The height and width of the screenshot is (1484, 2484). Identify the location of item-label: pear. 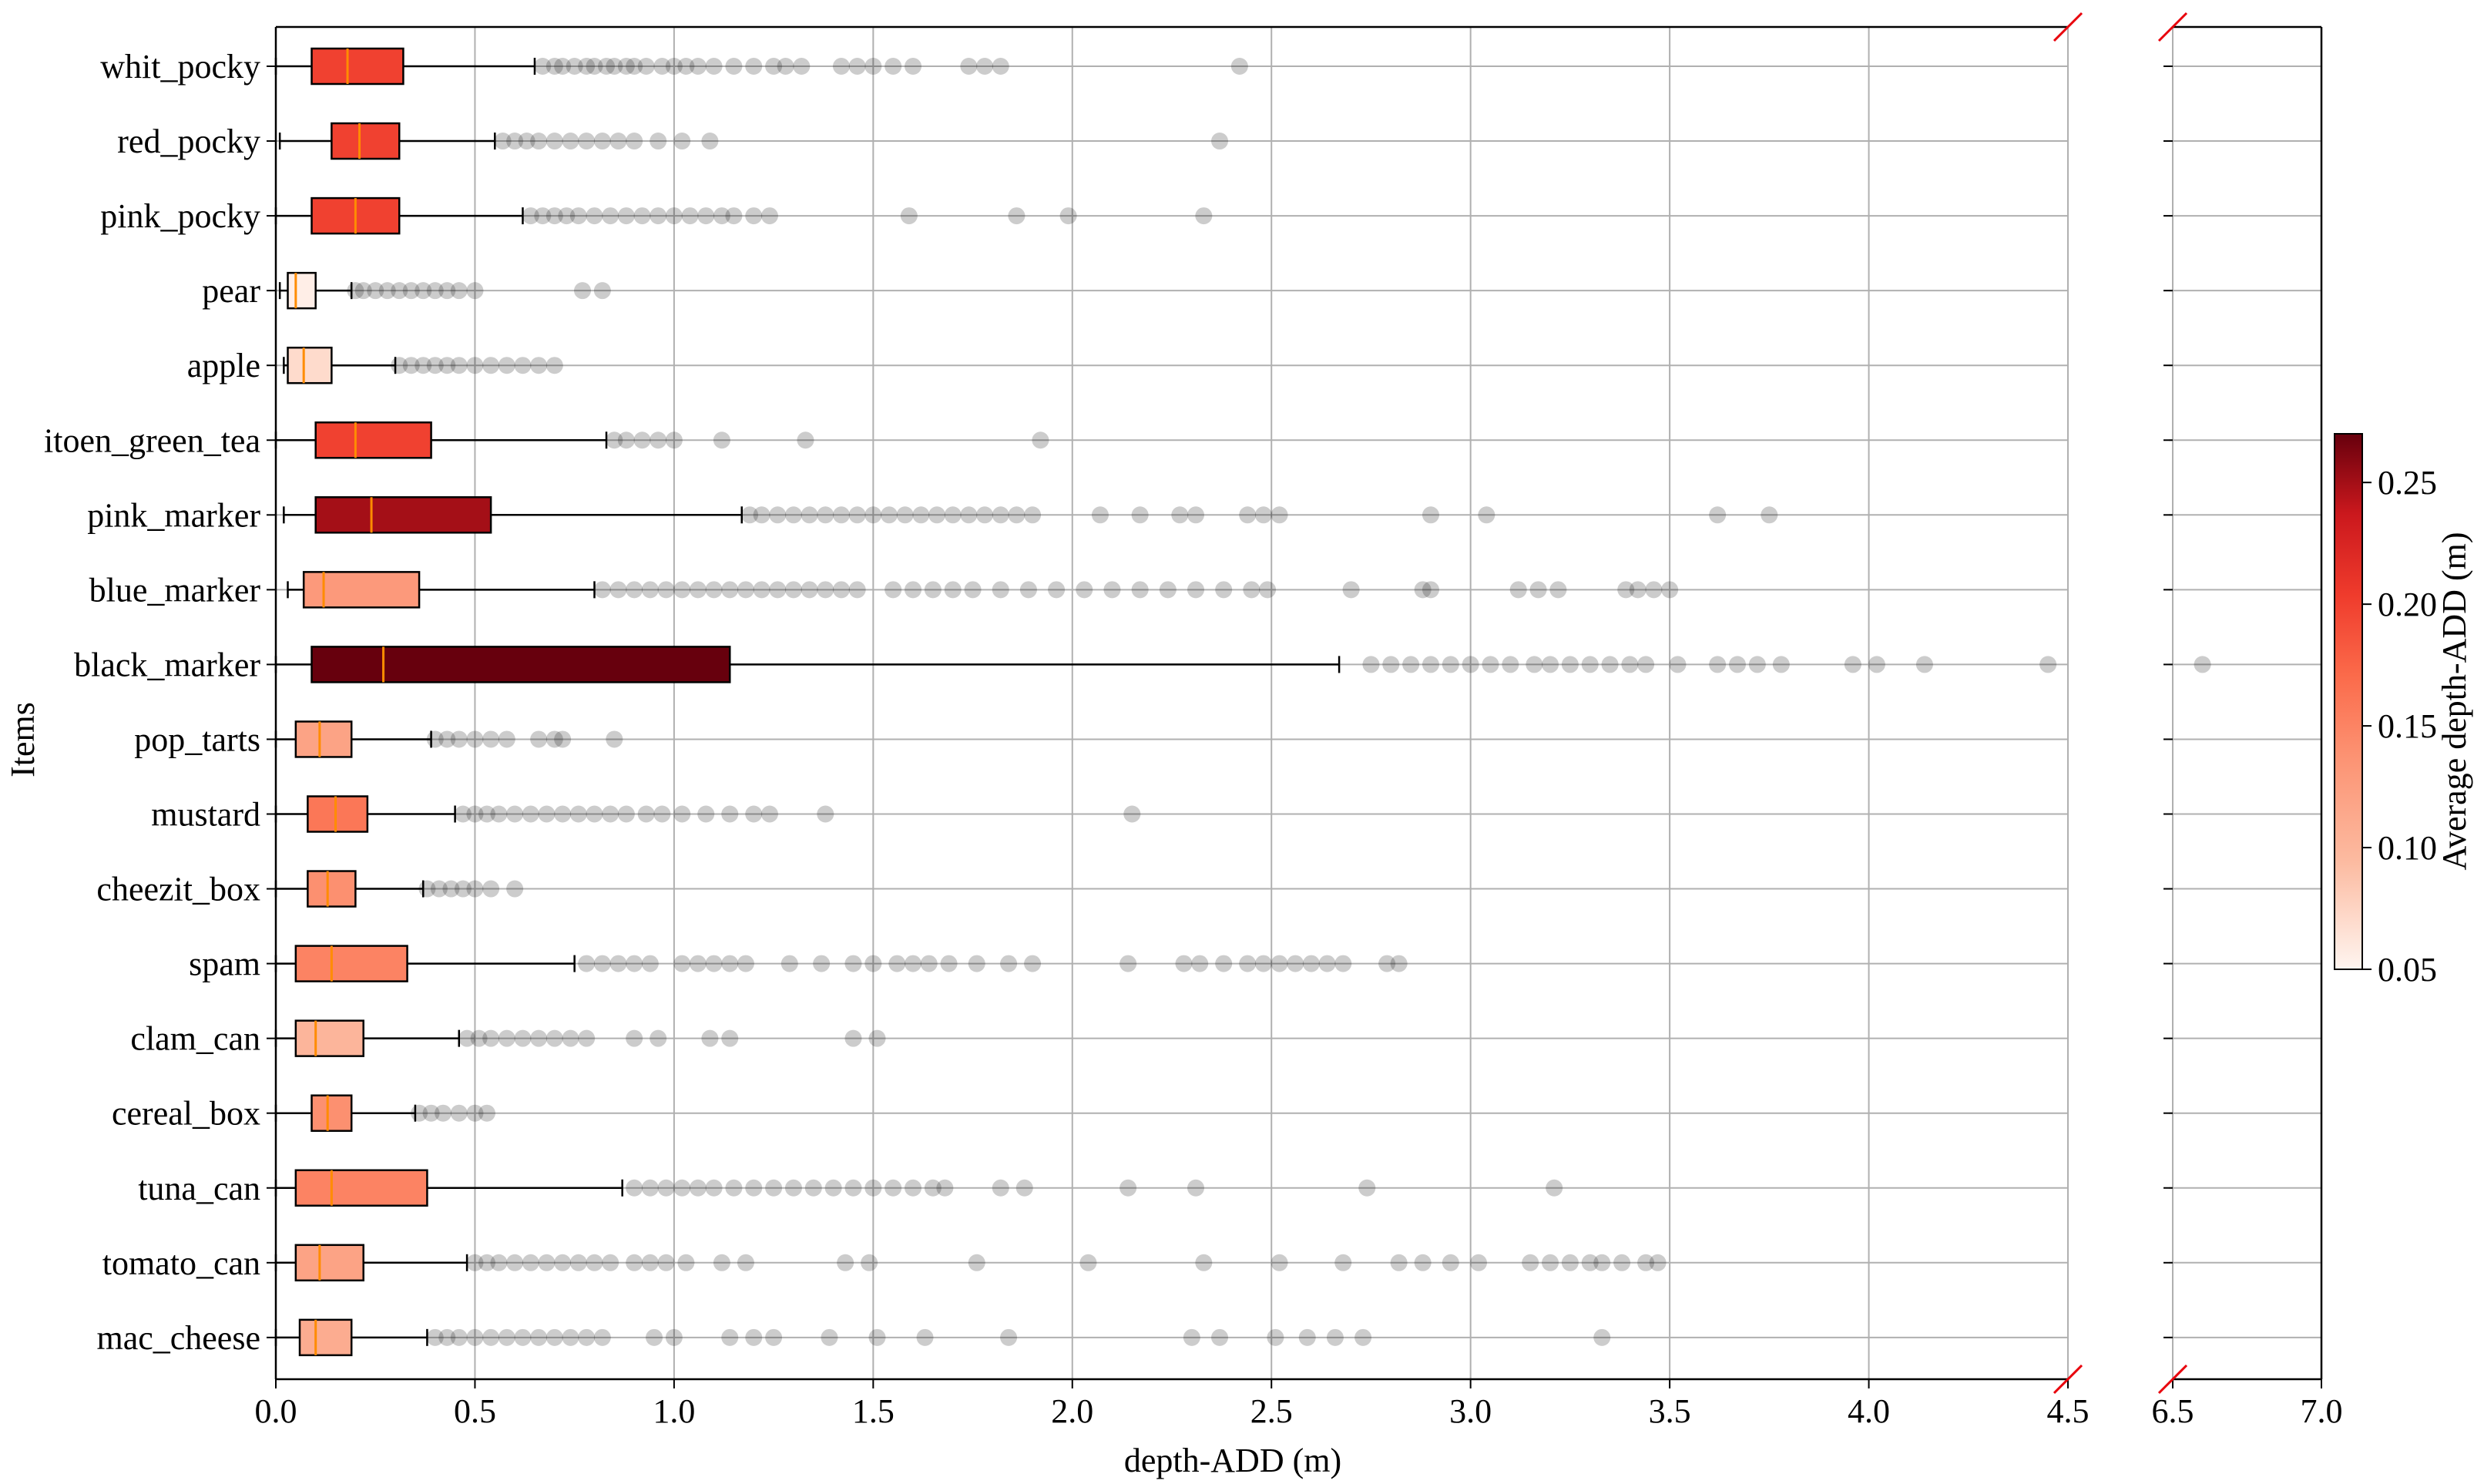
(231, 291).